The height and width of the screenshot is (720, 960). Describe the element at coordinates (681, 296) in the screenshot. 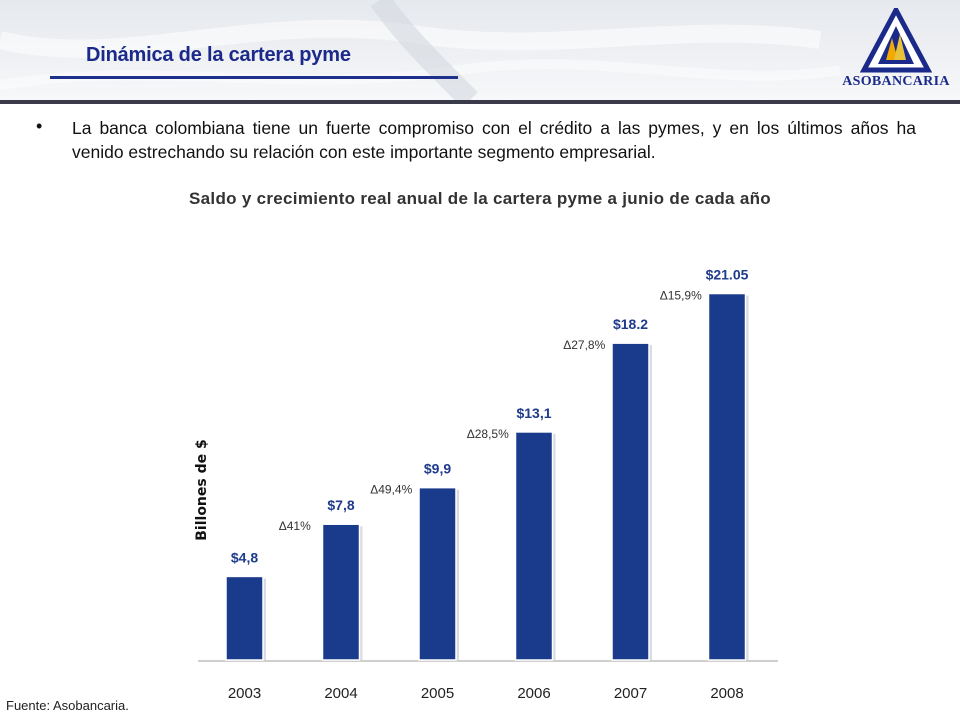

I see `growth-annotation: Δ15,9%` at that location.